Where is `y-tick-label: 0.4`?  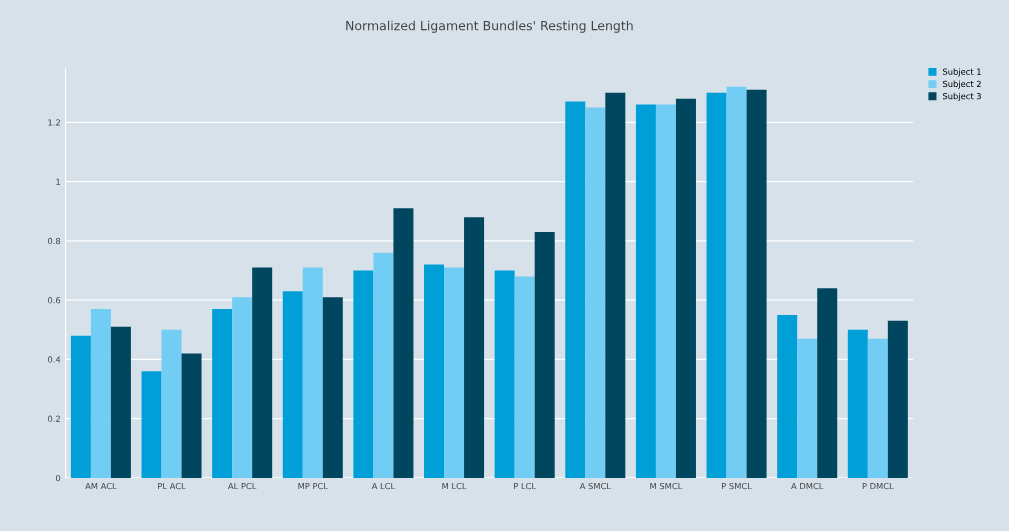
y-tick-label: 0.4 is located at coordinates (54, 359).